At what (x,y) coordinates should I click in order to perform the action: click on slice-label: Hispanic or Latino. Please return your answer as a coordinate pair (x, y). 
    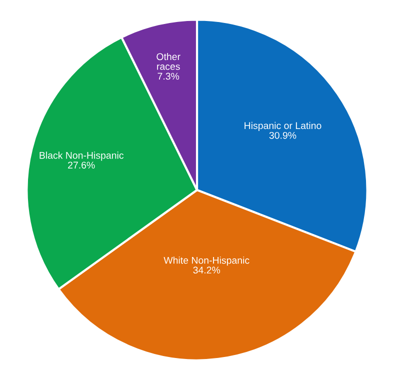
    Looking at the image, I should click on (283, 126).